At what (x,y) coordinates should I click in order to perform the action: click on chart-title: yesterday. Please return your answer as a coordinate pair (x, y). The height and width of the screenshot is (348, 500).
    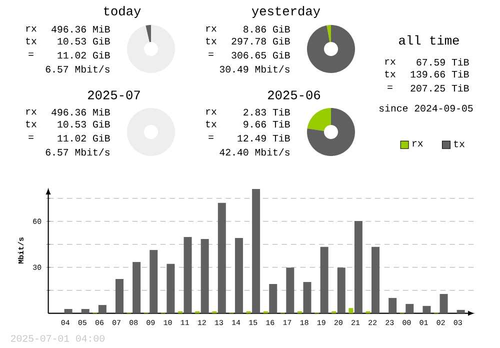
    Looking at the image, I should click on (286, 12).